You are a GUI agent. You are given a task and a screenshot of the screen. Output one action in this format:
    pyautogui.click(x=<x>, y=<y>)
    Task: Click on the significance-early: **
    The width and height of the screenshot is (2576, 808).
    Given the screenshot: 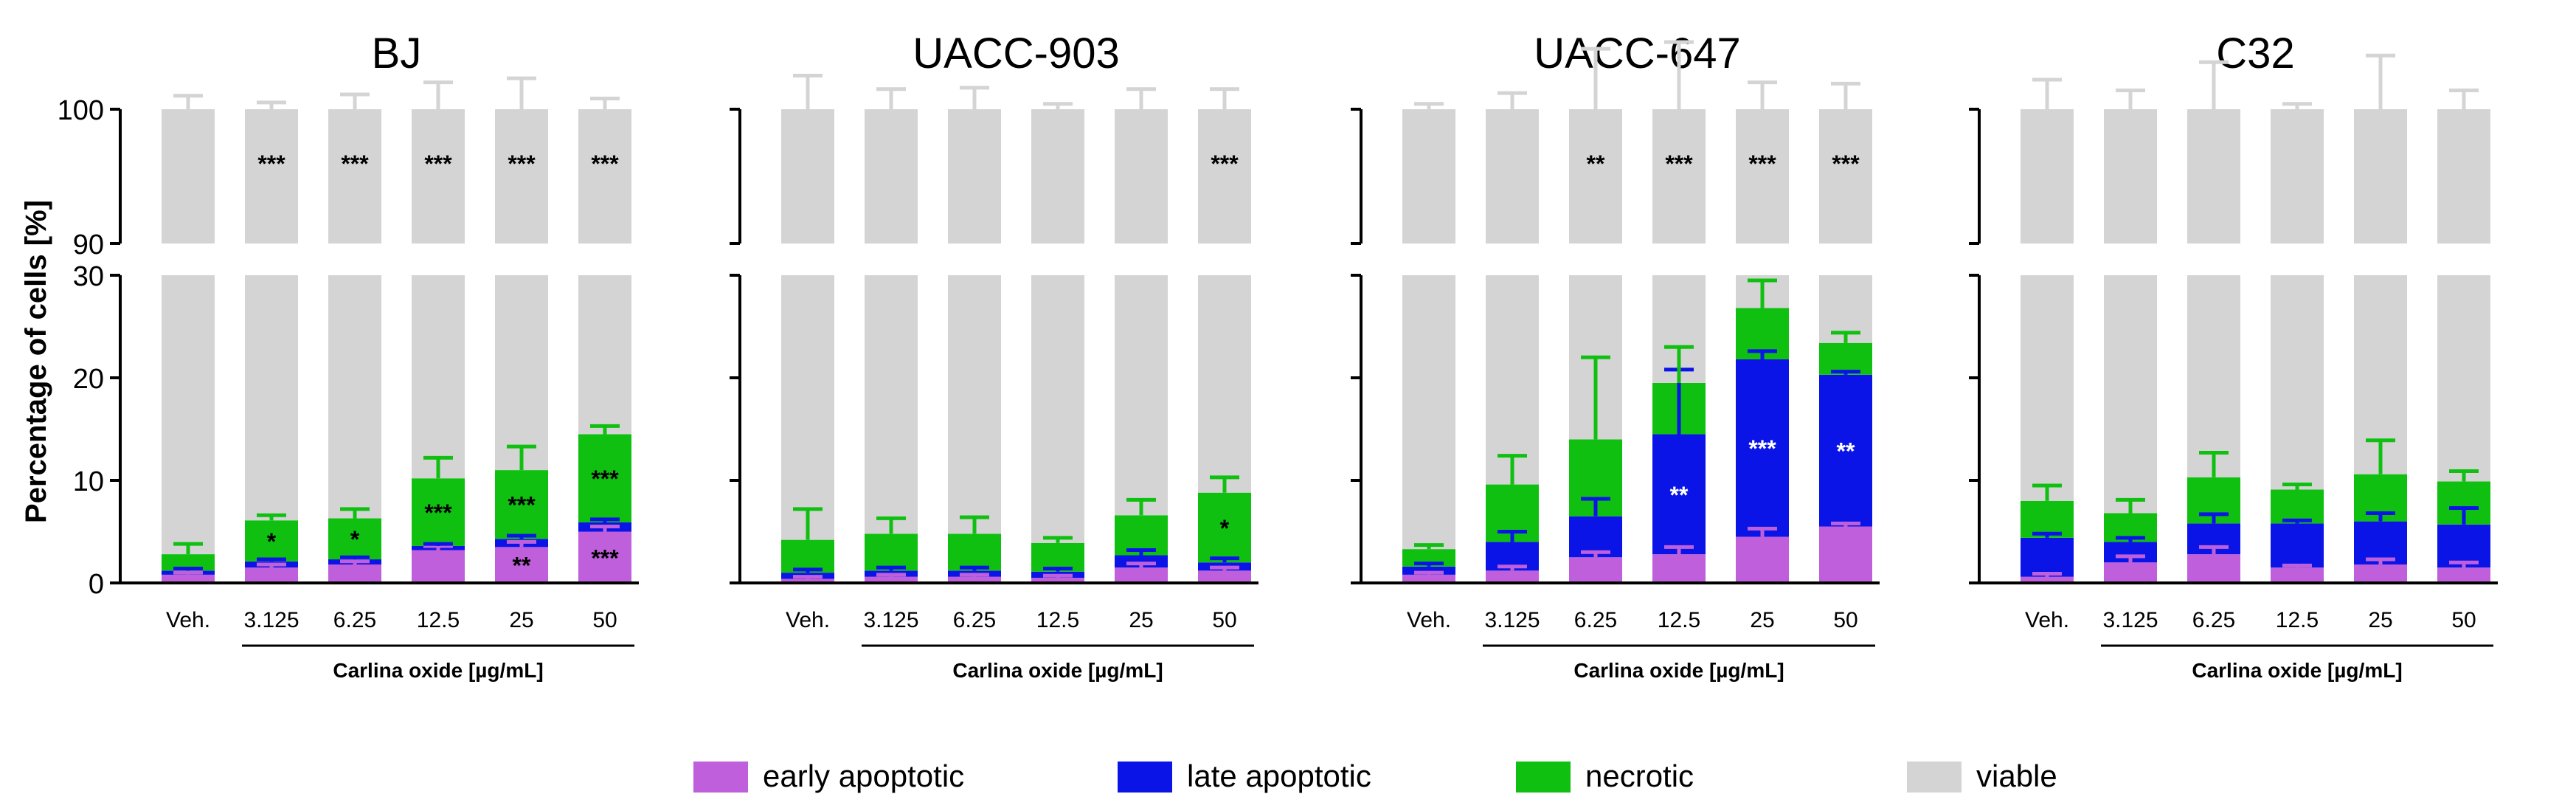 What is the action you would take?
    pyautogui.click(x=522, y=566)
    